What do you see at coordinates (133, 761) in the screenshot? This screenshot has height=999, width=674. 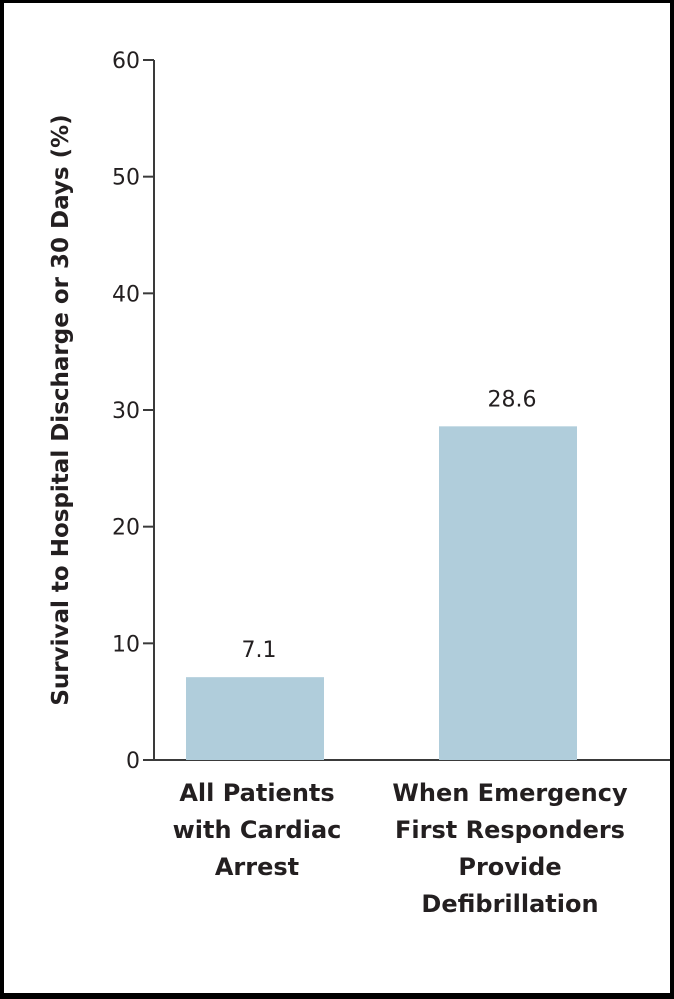 I see `y-tick-label: 0` at bounding box center [133, 761].